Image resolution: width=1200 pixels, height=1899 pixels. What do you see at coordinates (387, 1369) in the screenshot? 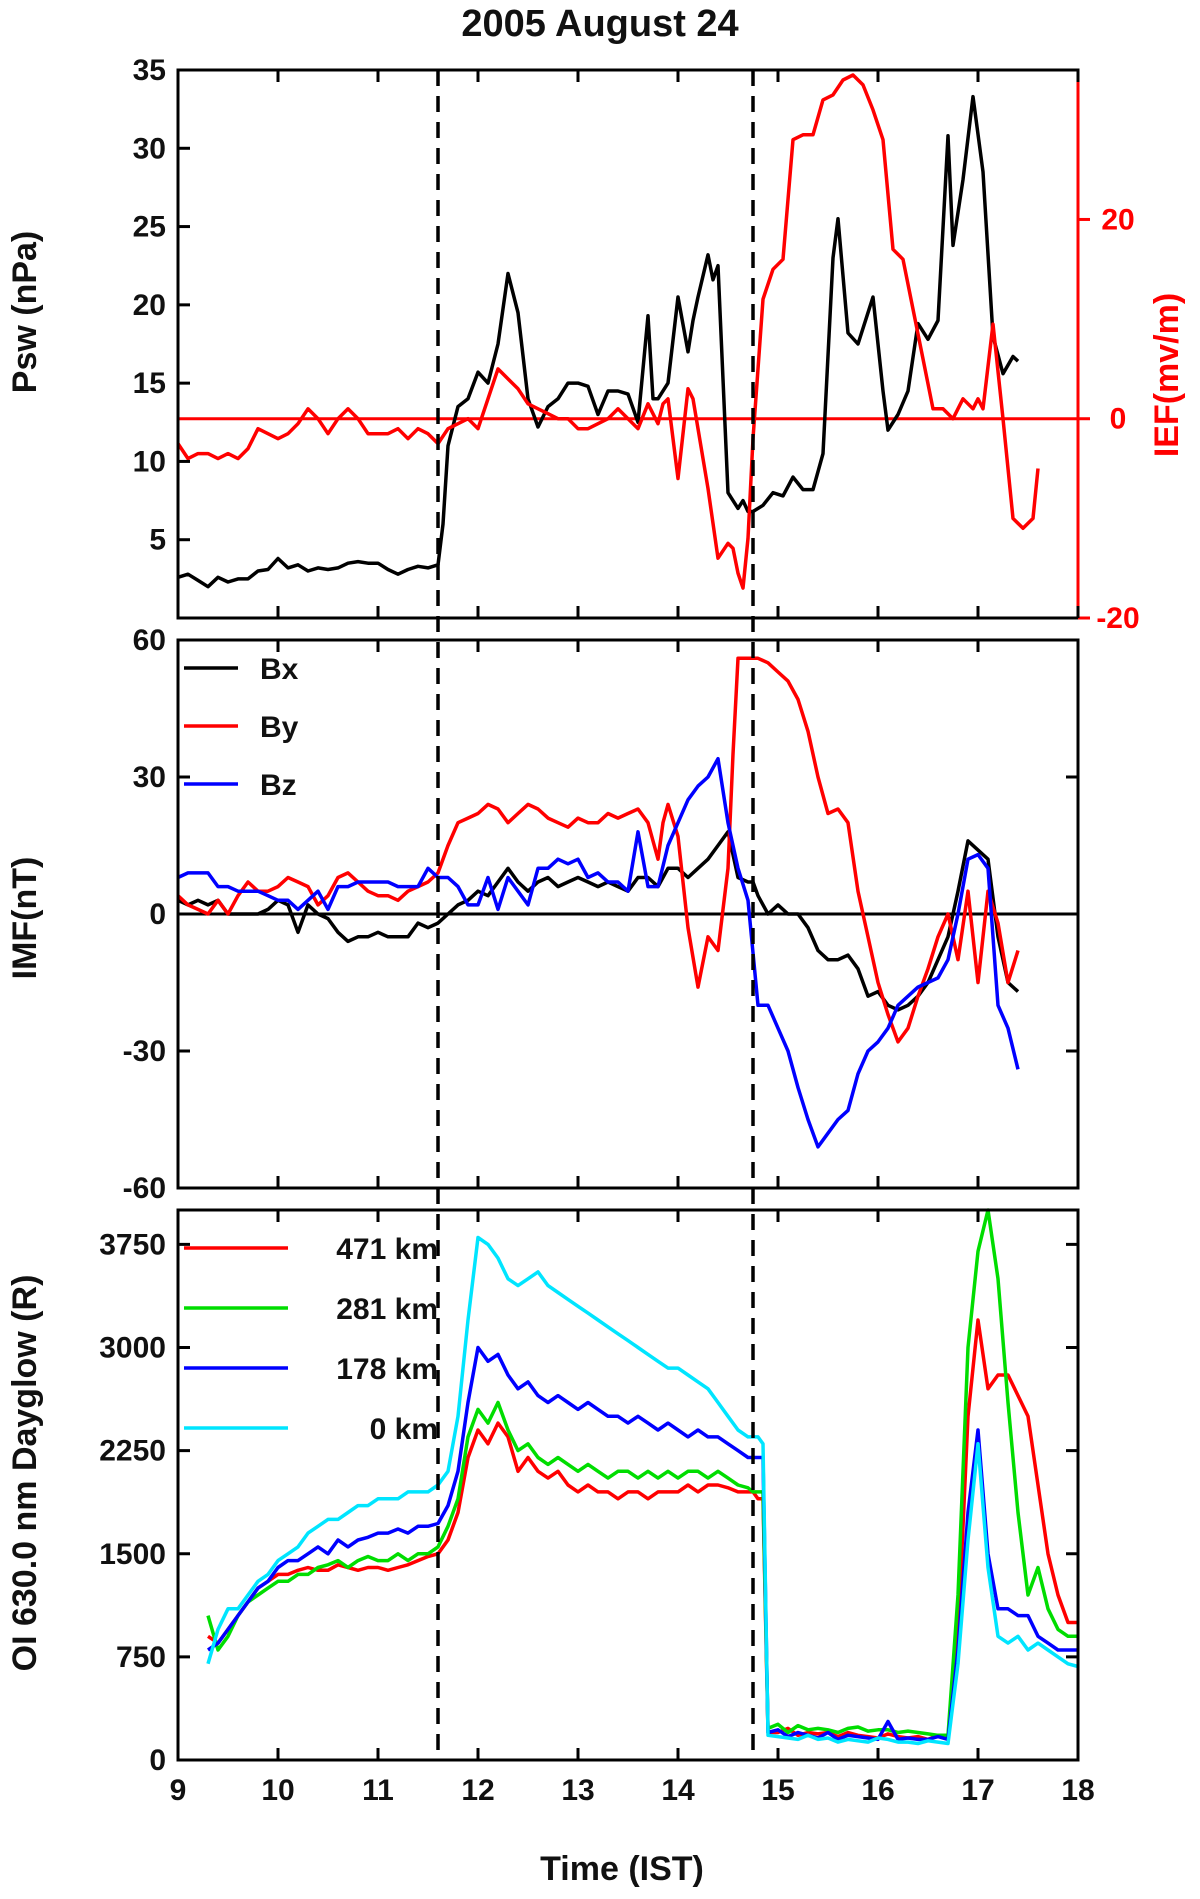
I see `legend-label: 178 km` at bounding box center [387, 1369].